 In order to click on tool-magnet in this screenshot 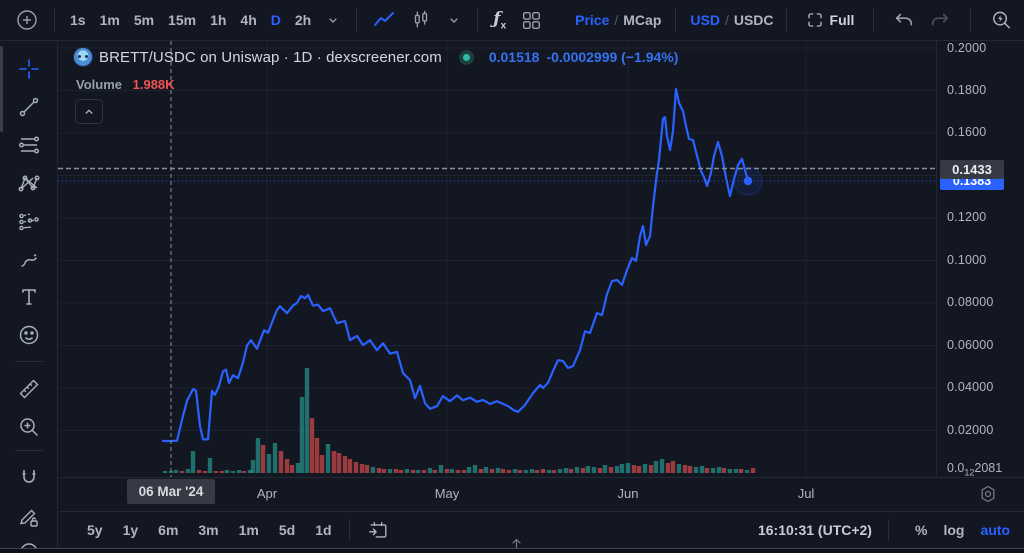, I will do `click(29, 478)`.